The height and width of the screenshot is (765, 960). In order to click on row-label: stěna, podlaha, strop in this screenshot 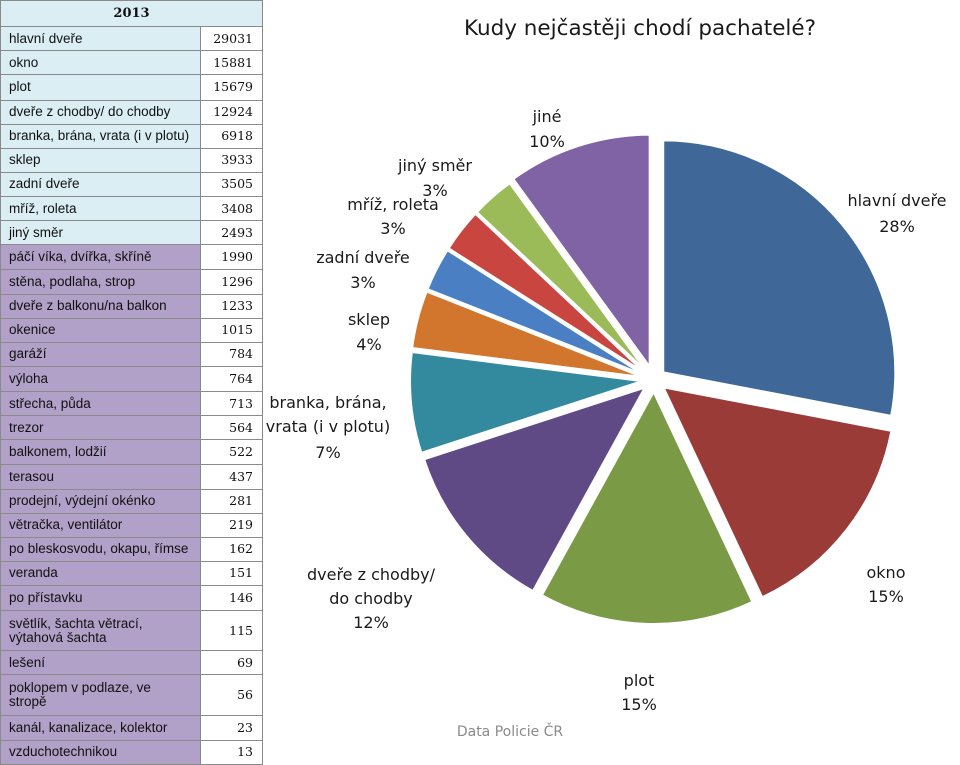, I will do `click(100, 282)`.